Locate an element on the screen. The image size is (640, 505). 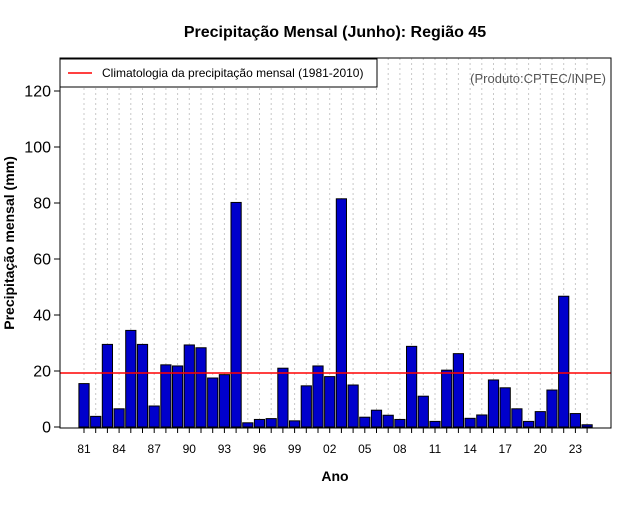
y-tick-label: 80 is located at coordinates (42, 204).